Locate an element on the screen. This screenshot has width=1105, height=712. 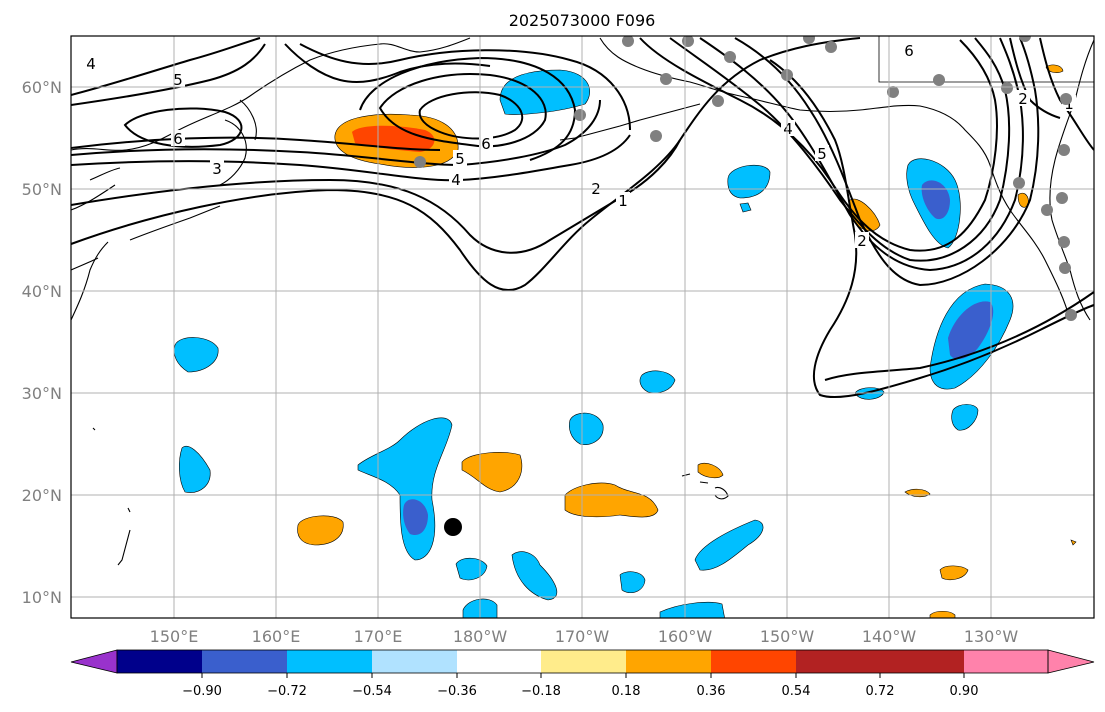
lon-label: 180°W is located at coordinates (480, 636).